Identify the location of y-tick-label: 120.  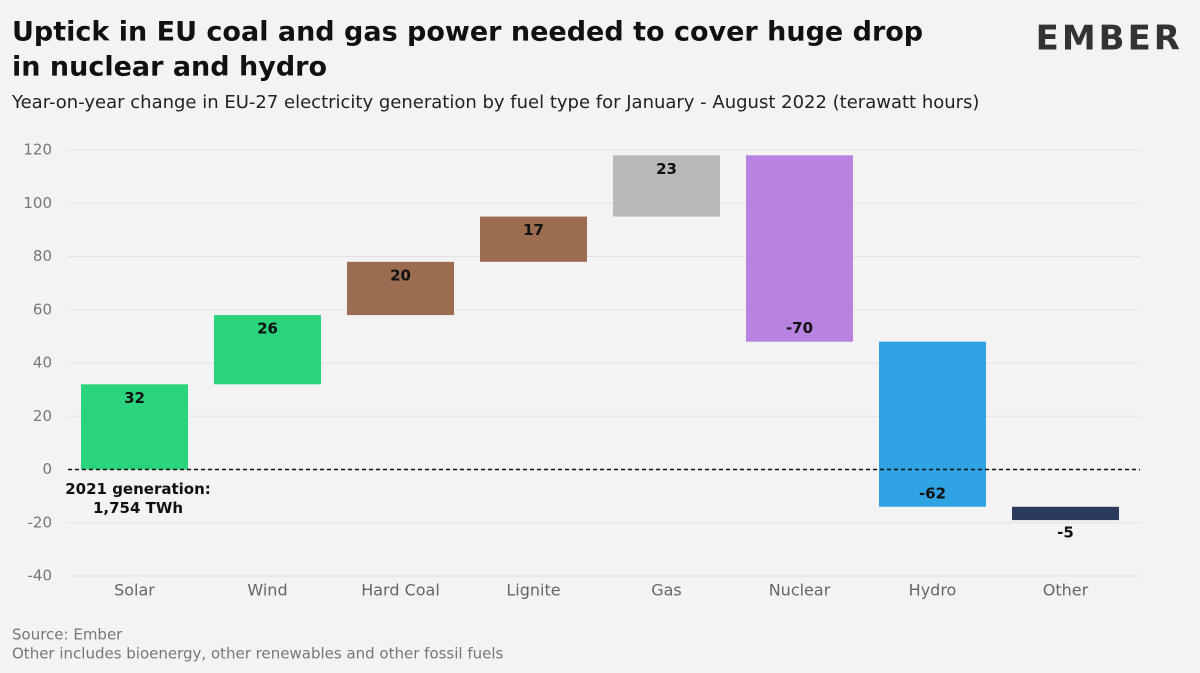
(37, 150).